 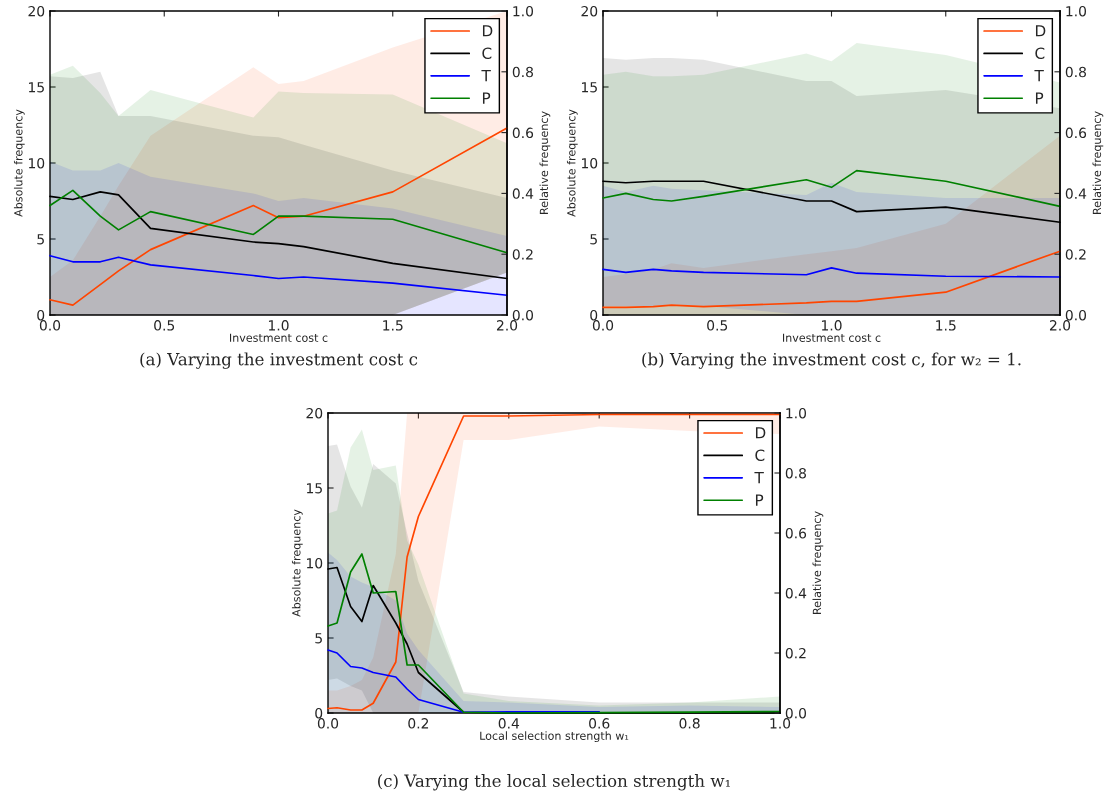 What do you see at coordinates (554, 737) in the screenshot?
I see `x-axis-title: Local selection strength w₁` at bounding box center [554, 737].